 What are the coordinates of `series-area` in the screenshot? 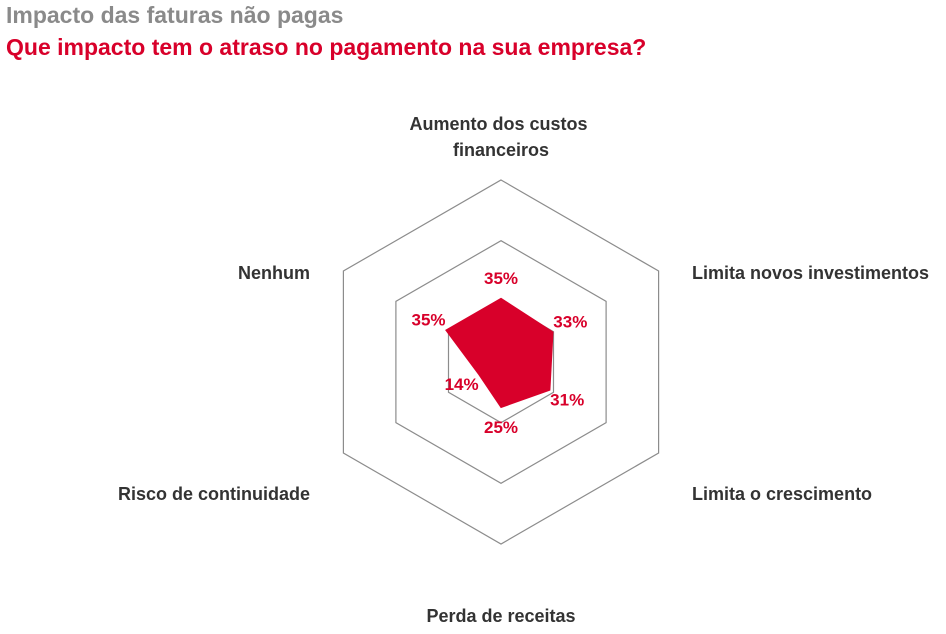 It's located at (499, 353).